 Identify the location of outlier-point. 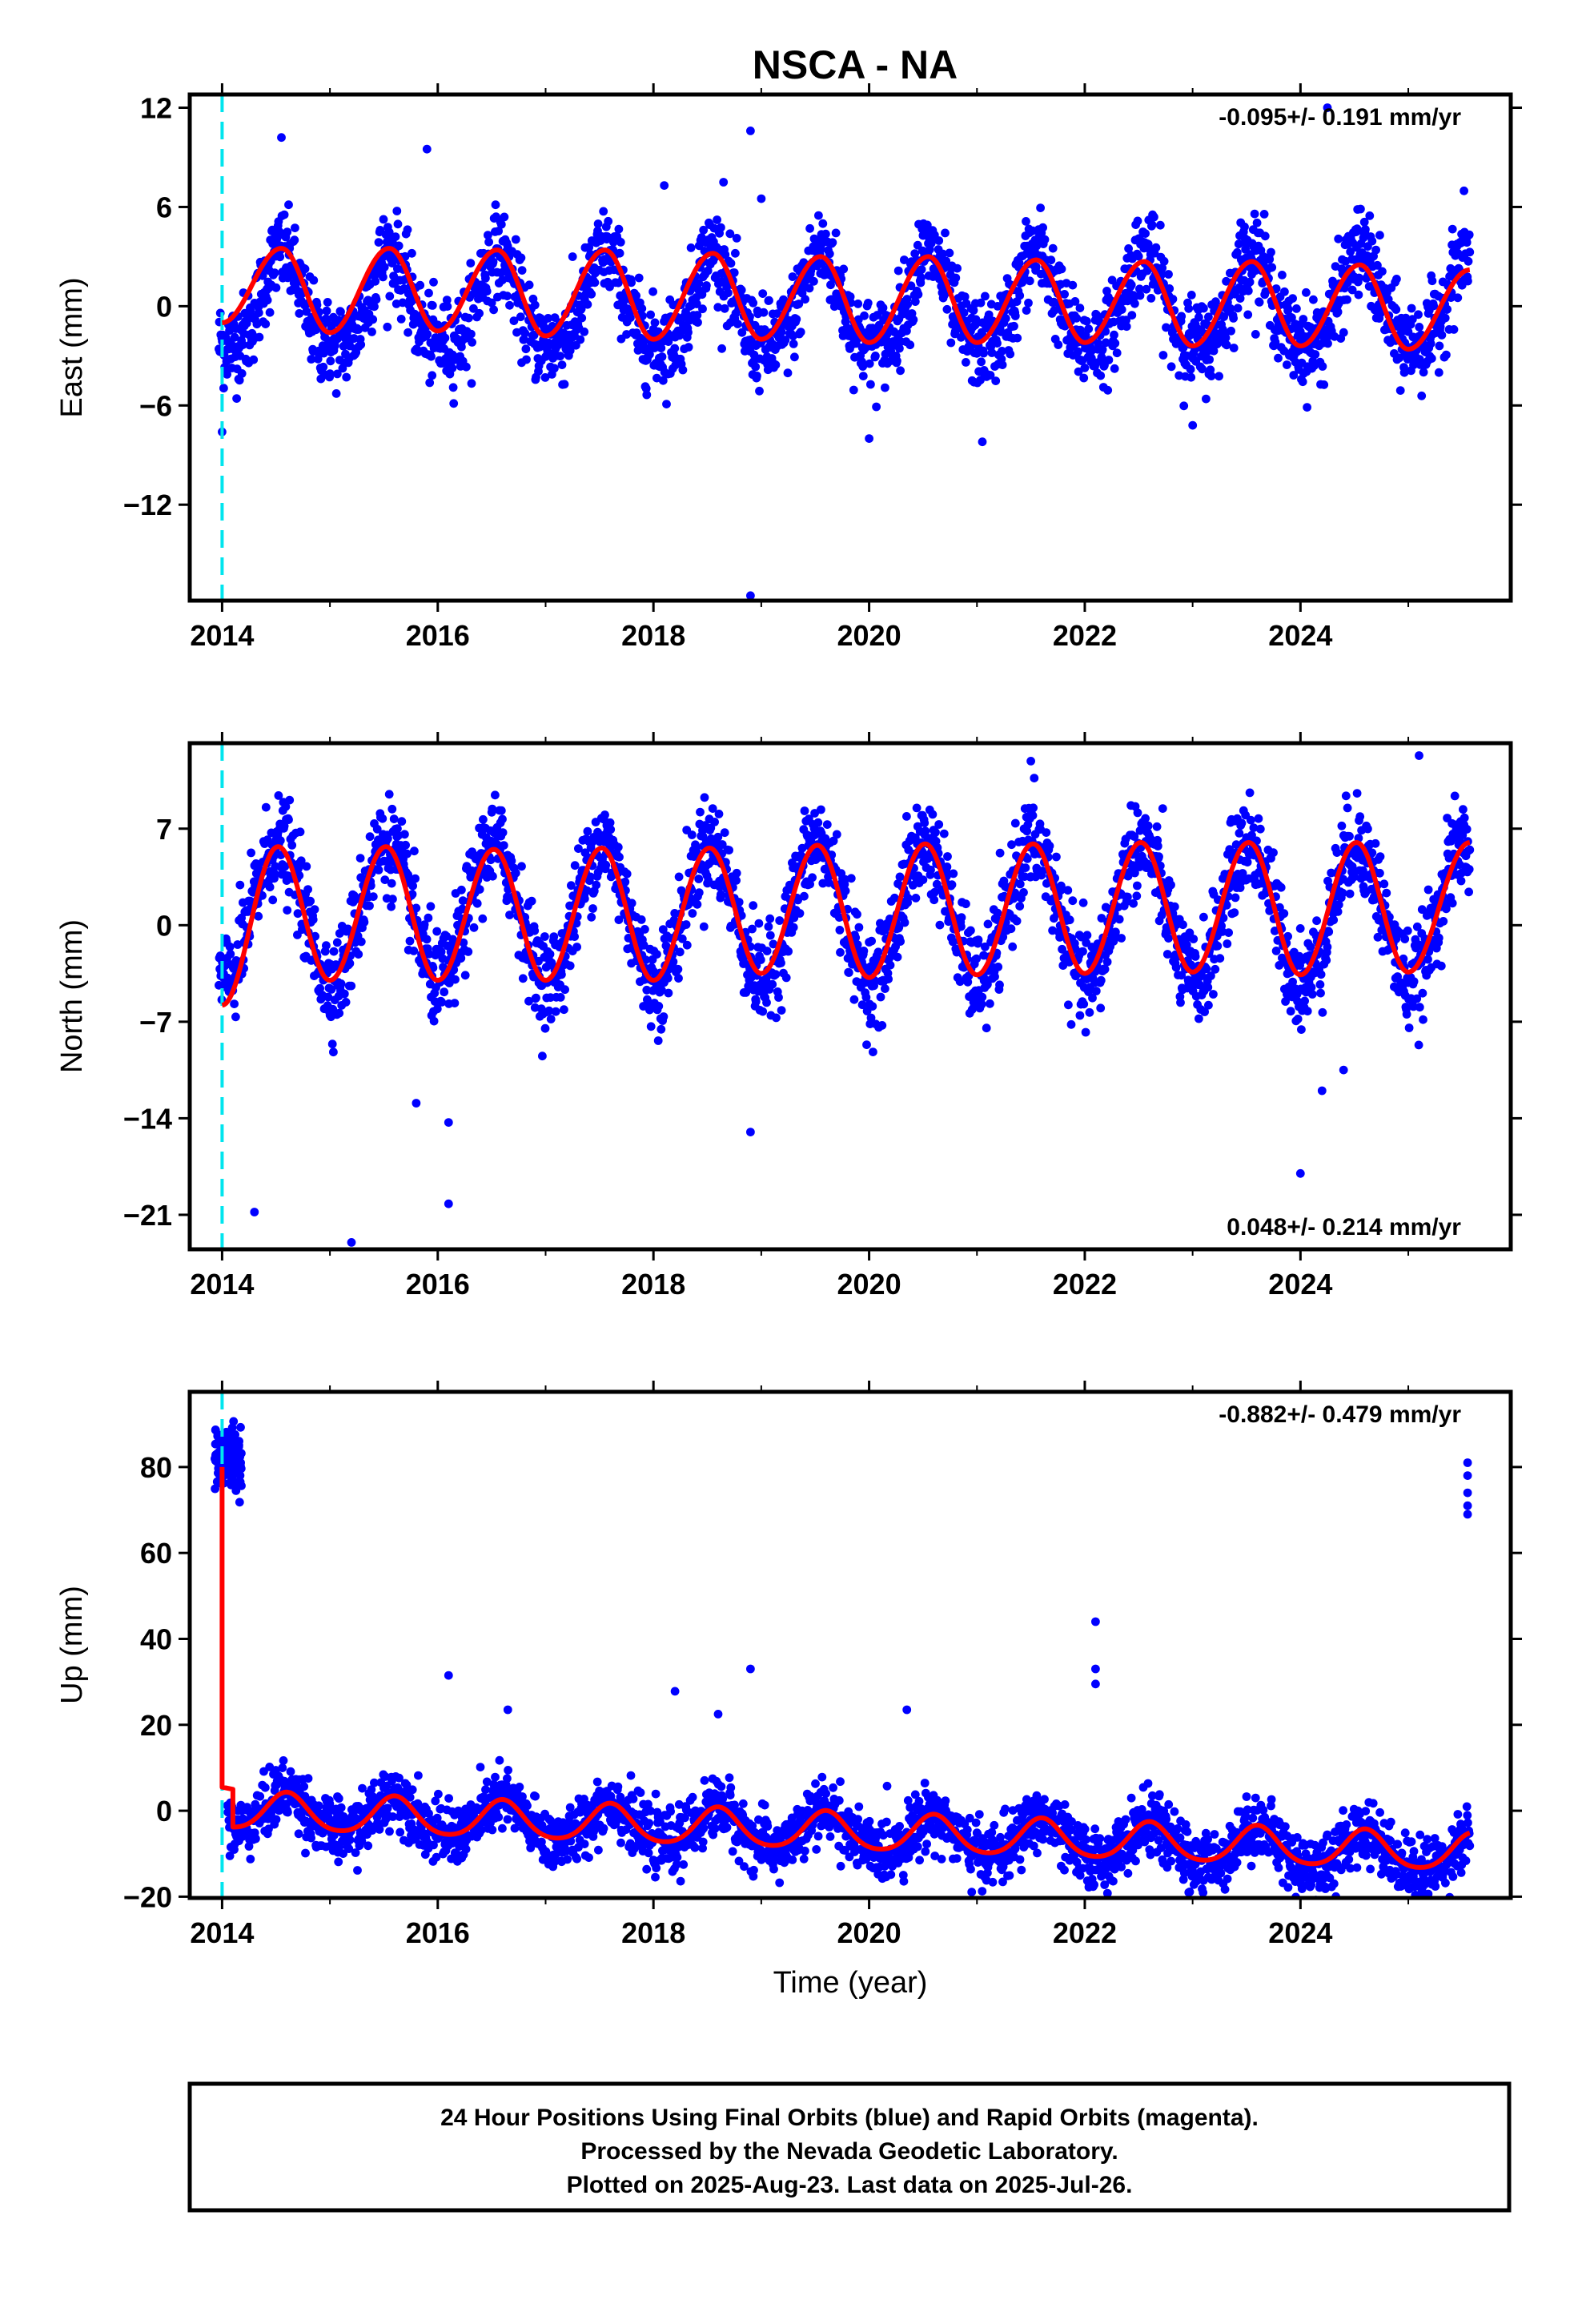
(1193, 425).